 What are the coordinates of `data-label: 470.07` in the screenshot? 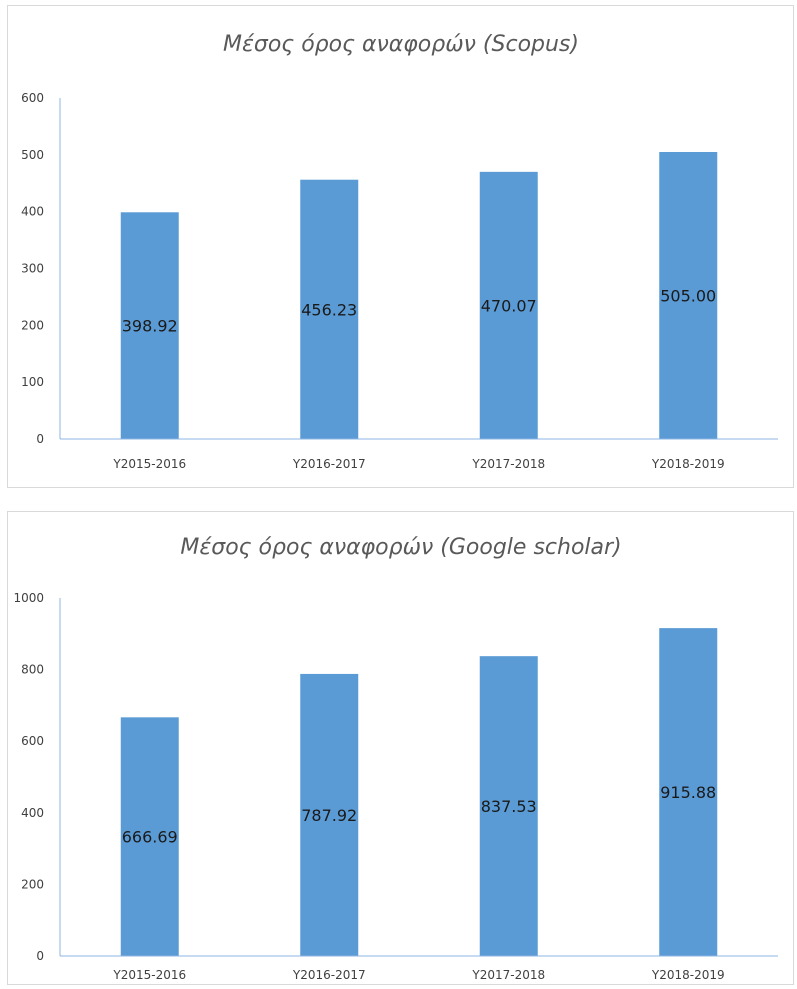 It's located at (509, 305).